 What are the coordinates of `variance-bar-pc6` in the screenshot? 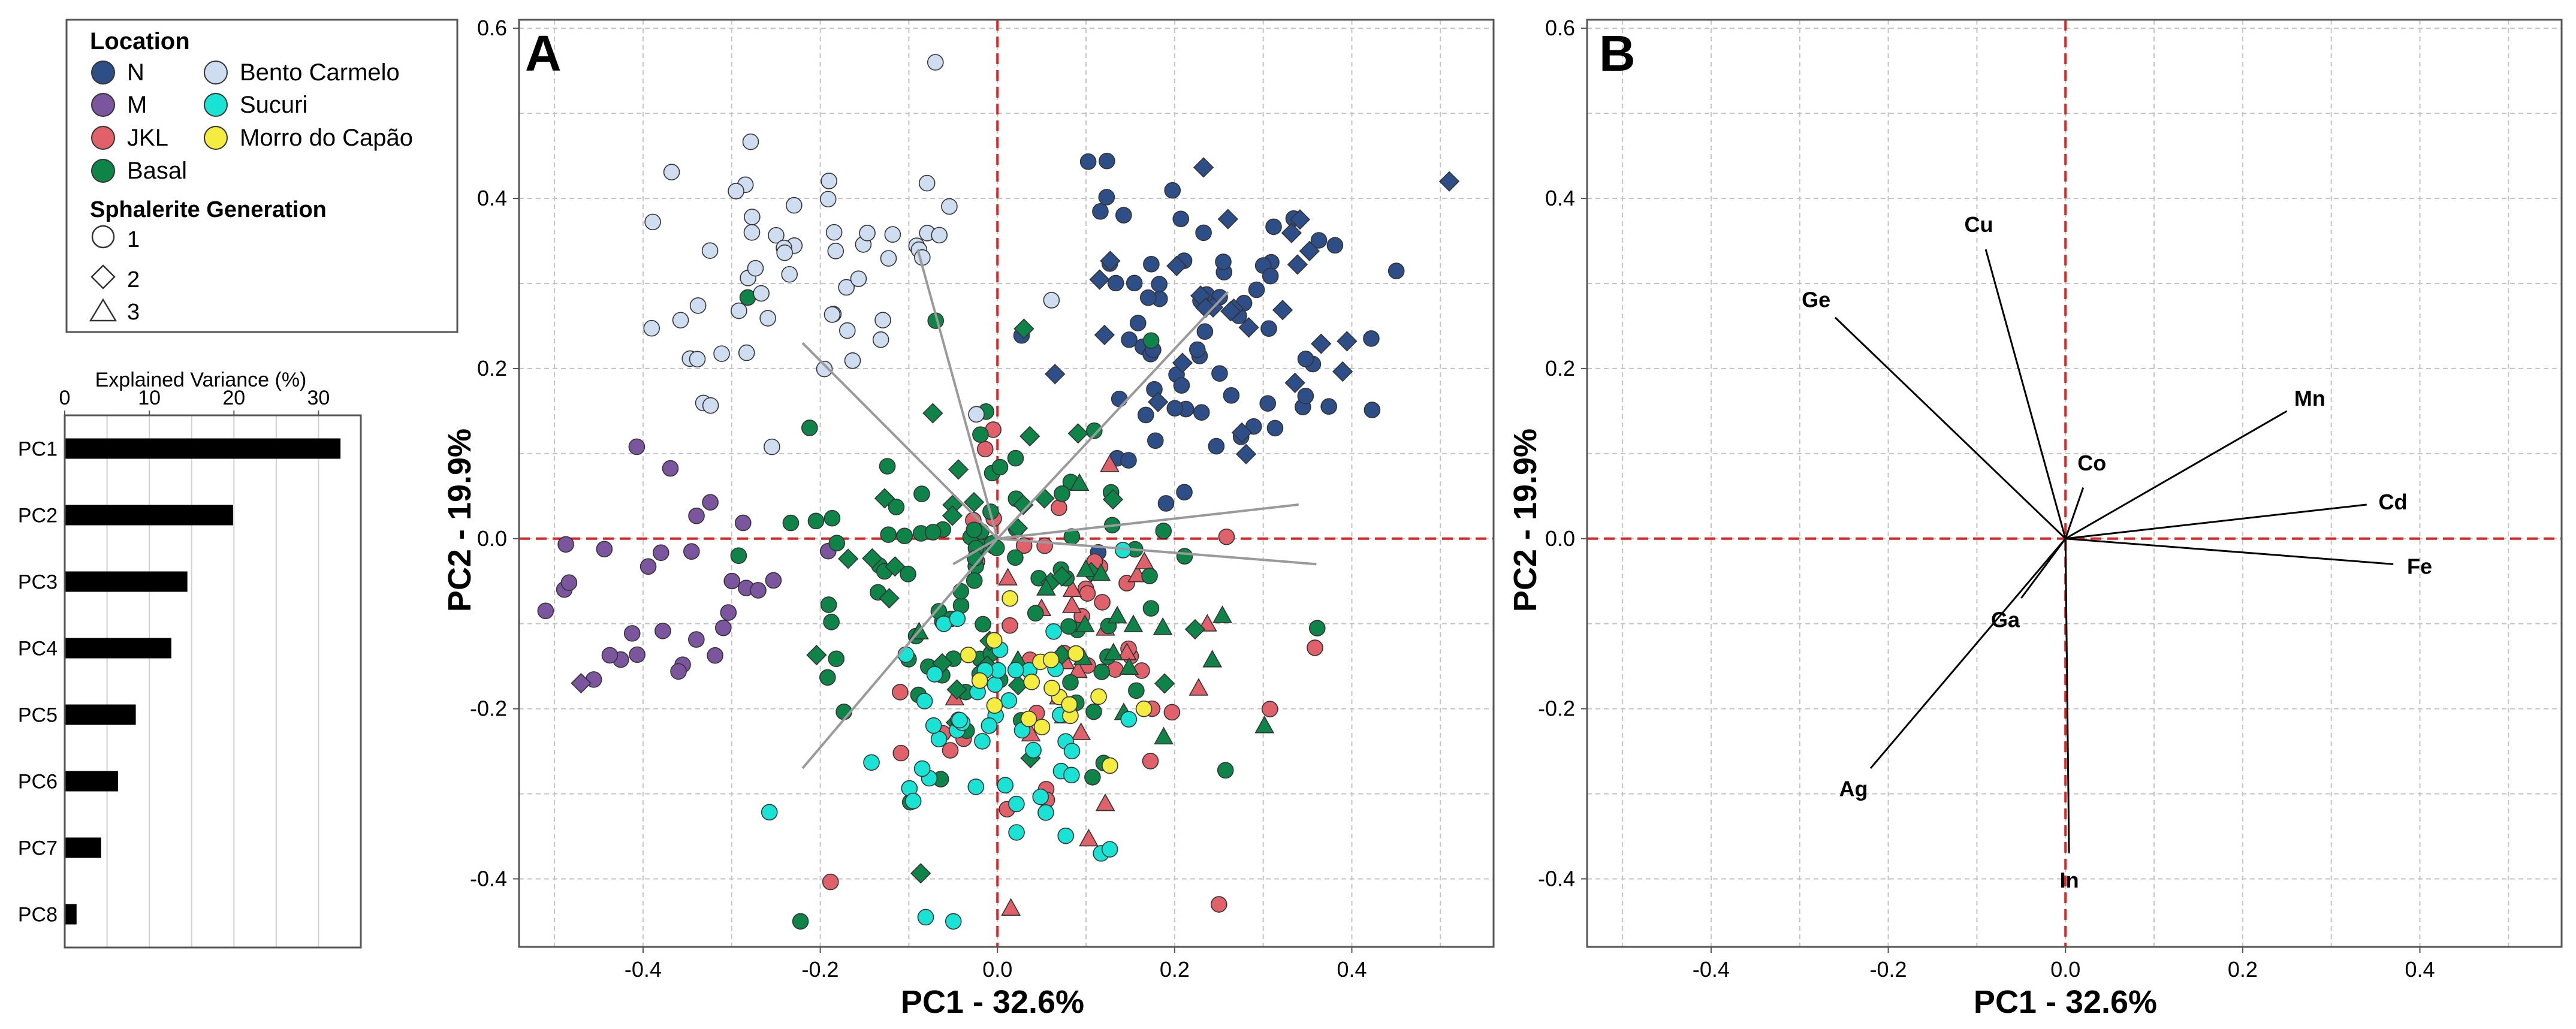 It's located at (92, 781).